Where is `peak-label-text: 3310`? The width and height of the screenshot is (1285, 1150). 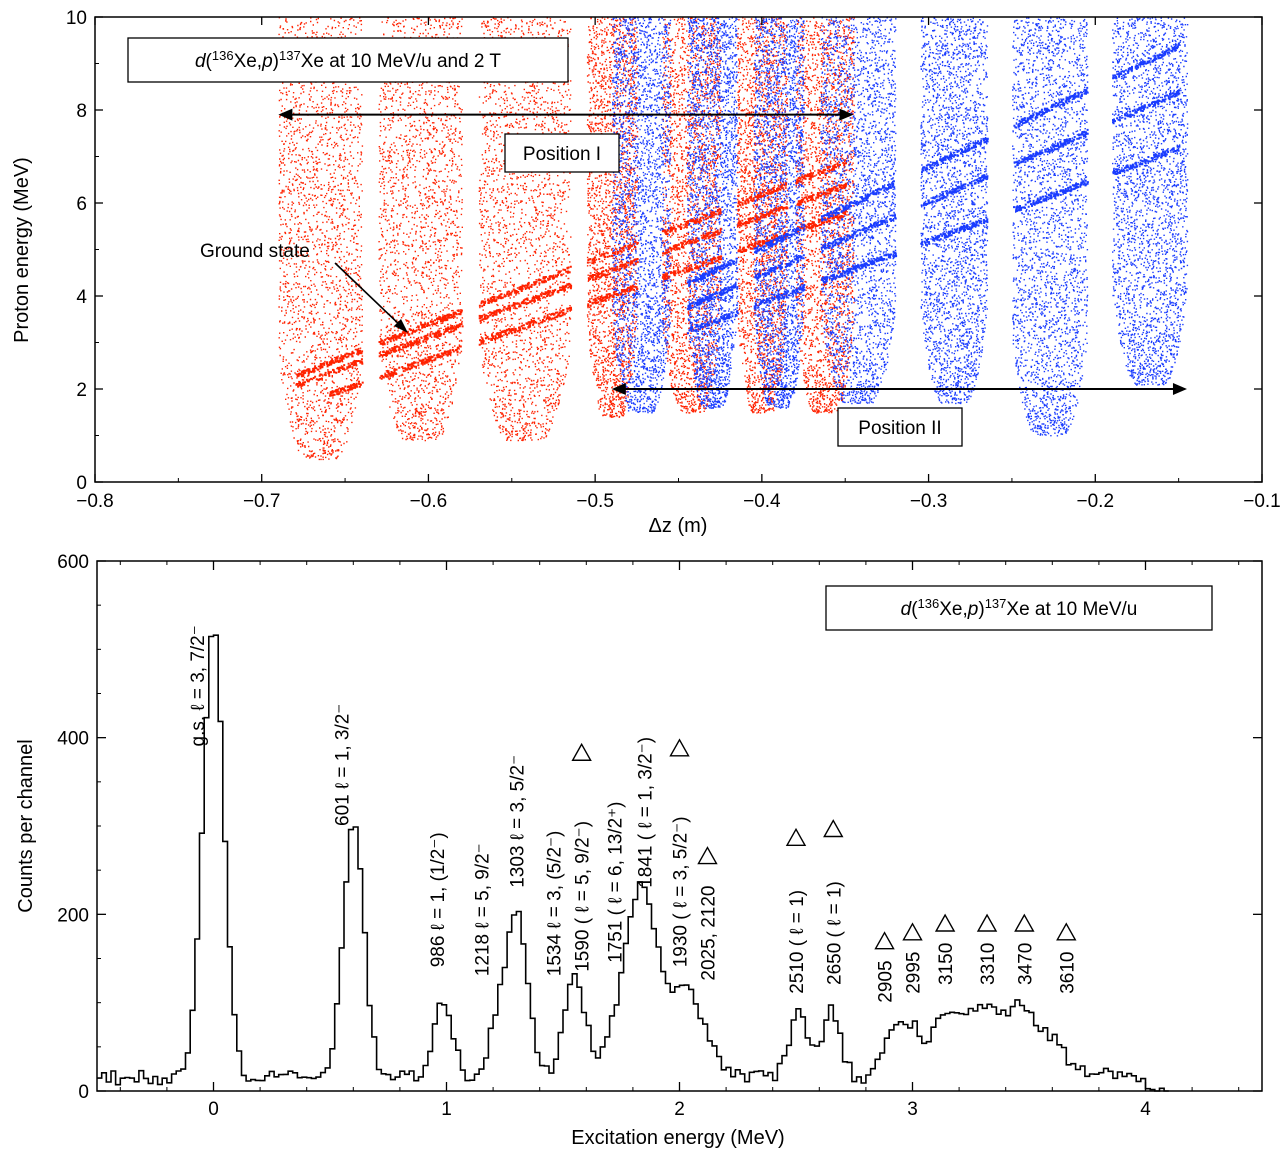
peak-label-text: 3310 is located at coordinates (988, 964).